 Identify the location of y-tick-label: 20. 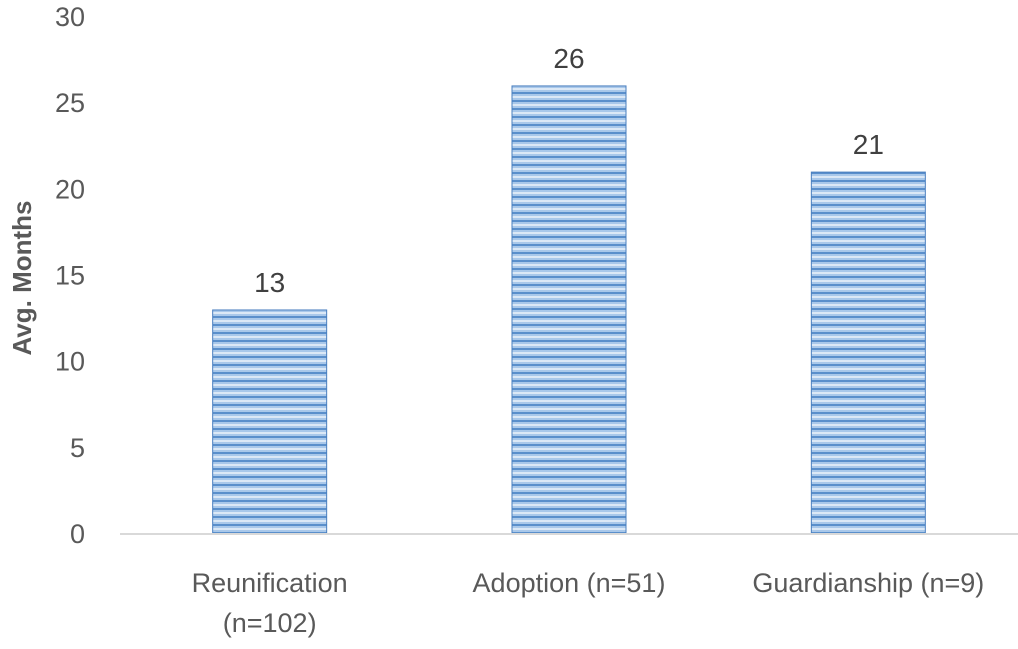
(70, 189).